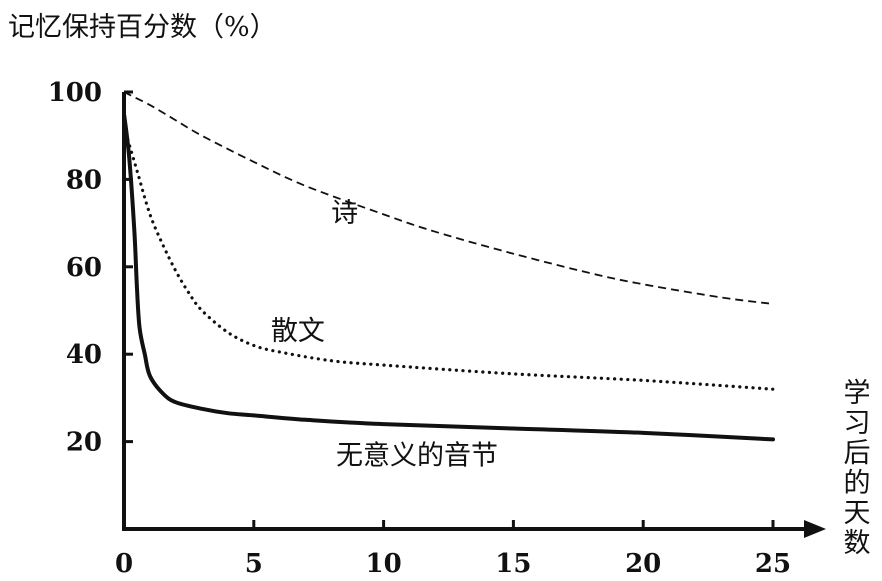 The width and height of the screenshot is (882, 581). I want to click on x-tick-label: 20, so click(643, 564).